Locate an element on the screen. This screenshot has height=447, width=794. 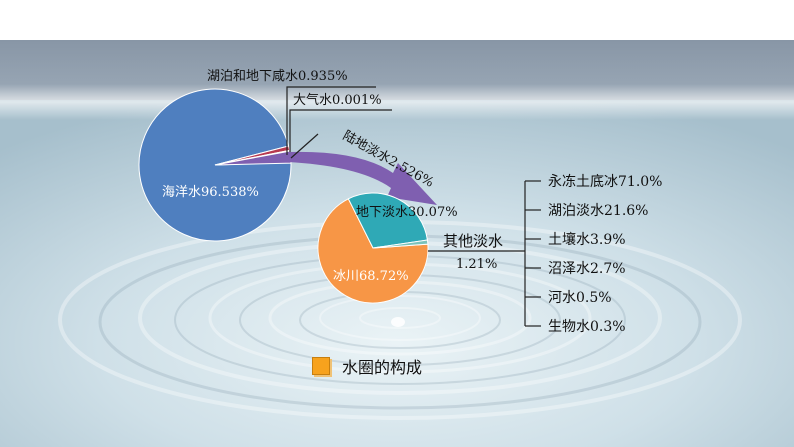
legend: 水圈的构成 is located at coordinates (367, 366).